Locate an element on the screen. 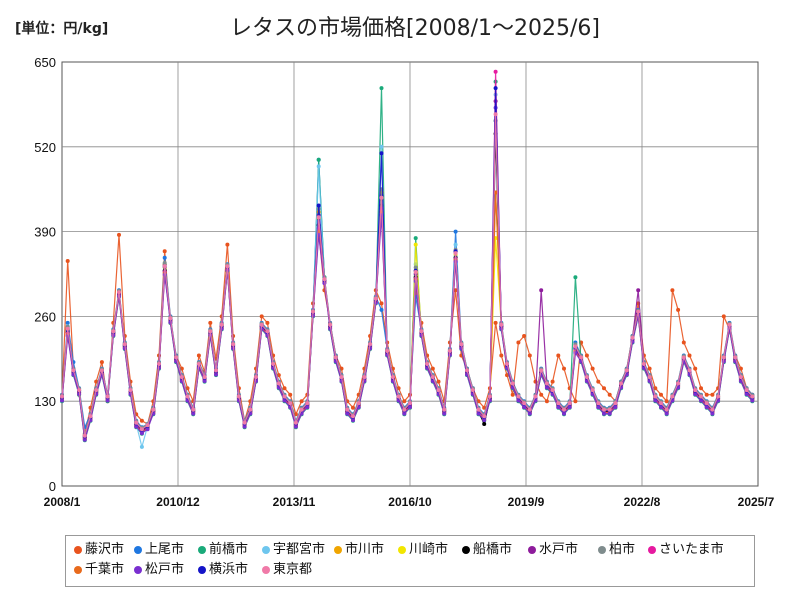 The height and width of the screenshot is (600, 800). legend-label: 藤沢市 is located at coordinates (105, 549).